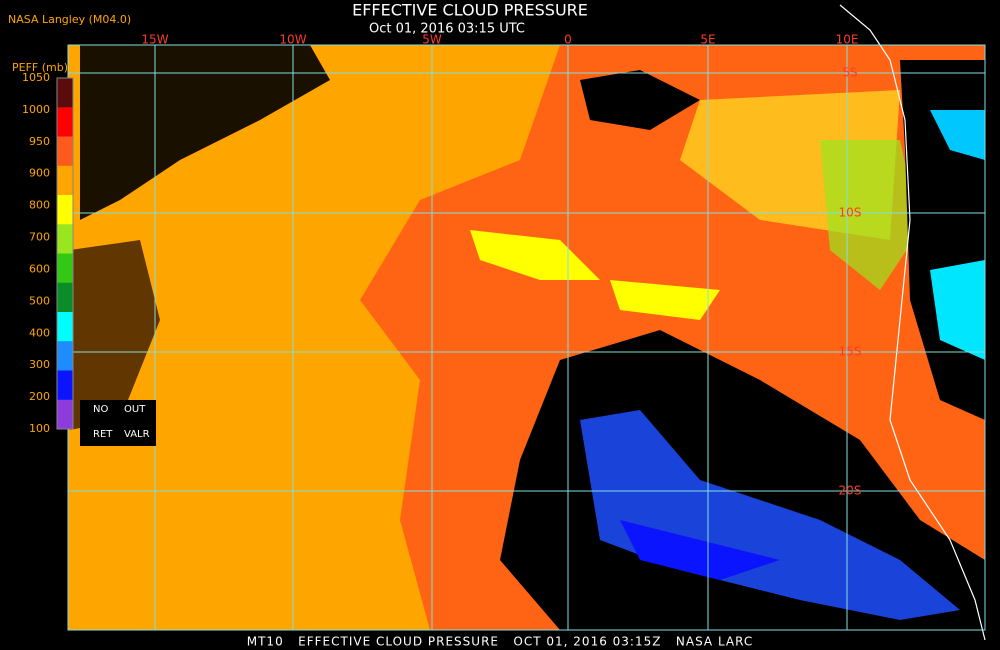 This screenshot has width=1000, height=650. Describe the element at coordinates (39, 396) in the screenshot. I see `legend-tick-label: 200` at that location.